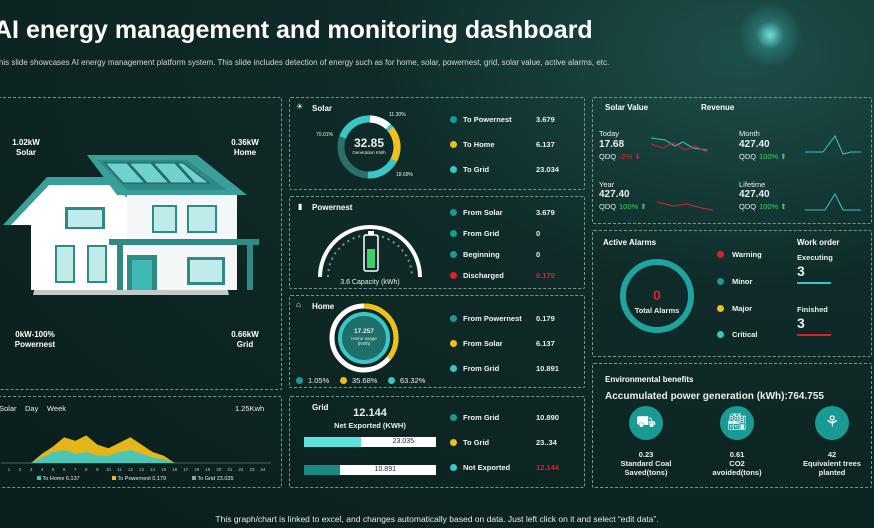  What do you see at coordinates (481, 417) in the screenshot?
I see `grid-row-label-0: From Grid` at bounding box center [481, 417].